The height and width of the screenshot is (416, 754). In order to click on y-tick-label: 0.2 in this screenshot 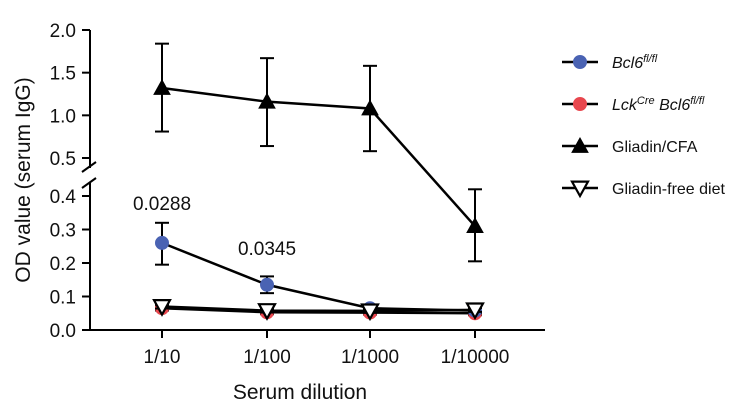, I will do `click(63, 264)`.